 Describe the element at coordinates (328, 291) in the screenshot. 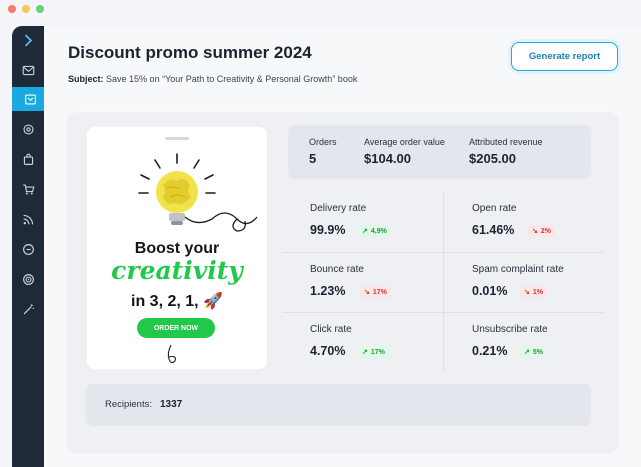

I see `metric-value: 1.23%` at that location.